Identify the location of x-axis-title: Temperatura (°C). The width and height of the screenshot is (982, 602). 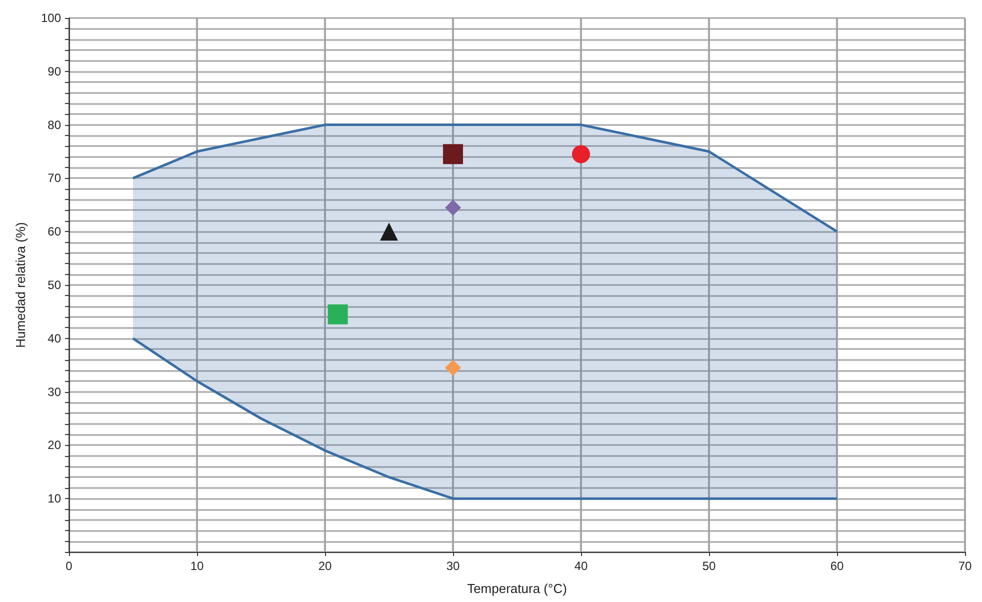
(517, 588).